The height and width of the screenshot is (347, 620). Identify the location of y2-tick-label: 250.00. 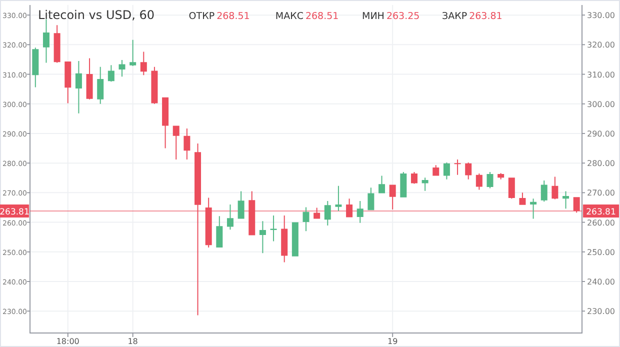
(601, 252).